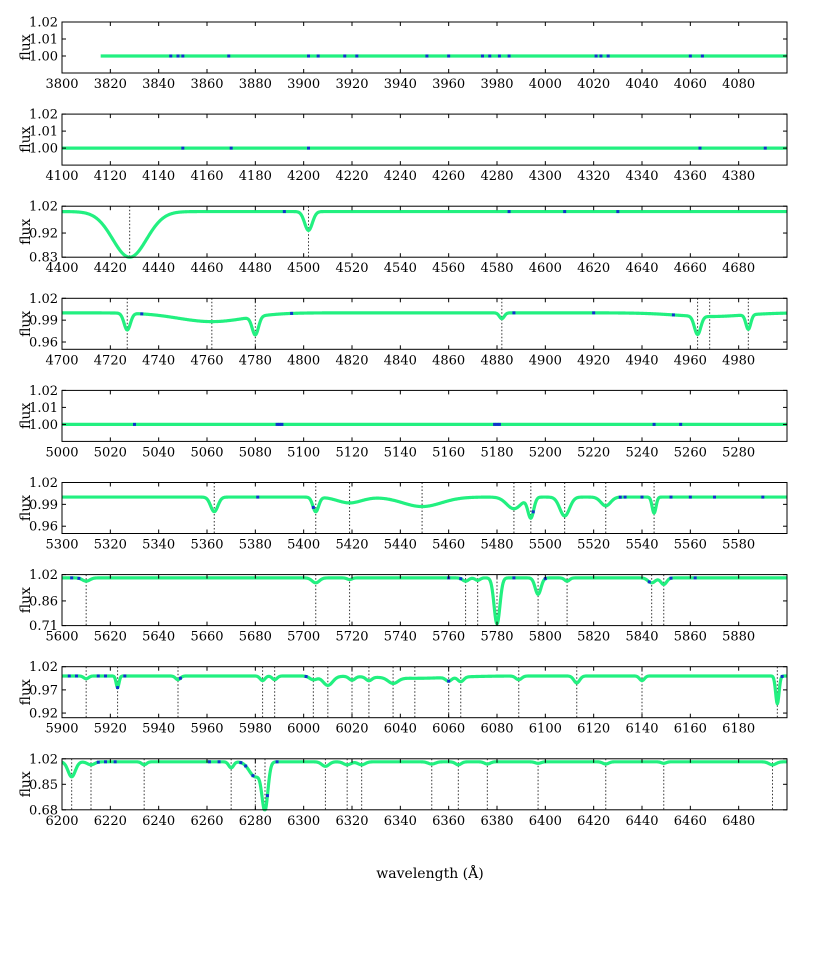 The image size is (822, 959). What do you see at coordinates (545, 729) in the screenshot?
I see `x-tick-label: 6100` at bounding box center [545, 729].